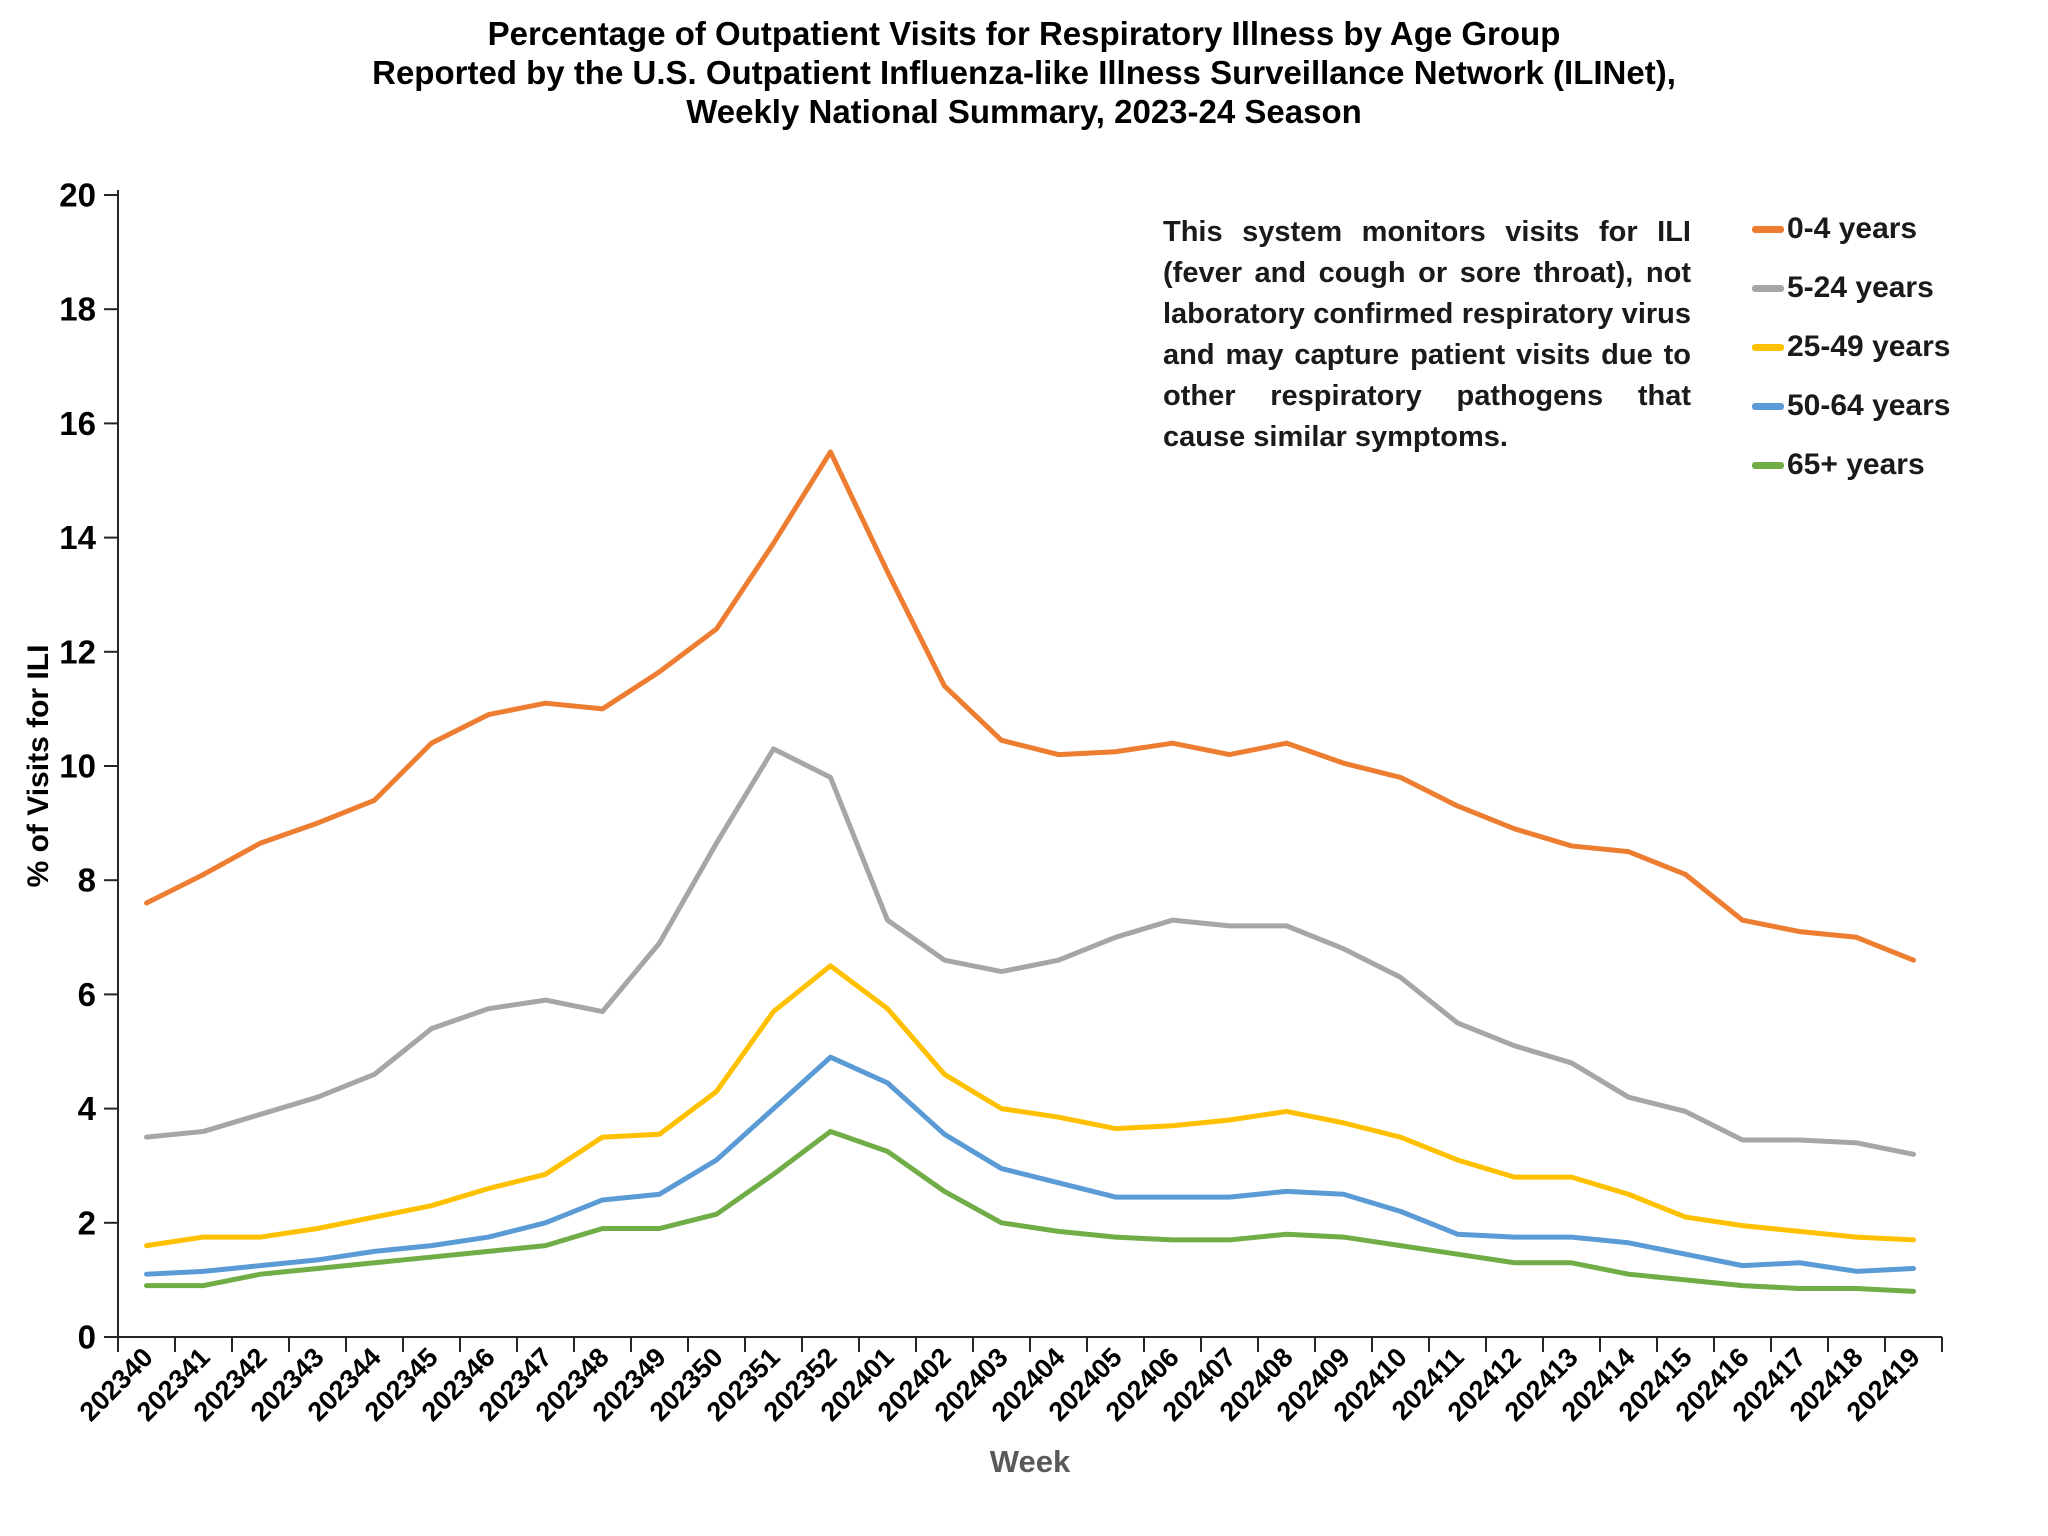 Image resolution: width=2048 pixels, height=1536 pixels. I want to click on y-tick-label: 14, so click(77, 537).